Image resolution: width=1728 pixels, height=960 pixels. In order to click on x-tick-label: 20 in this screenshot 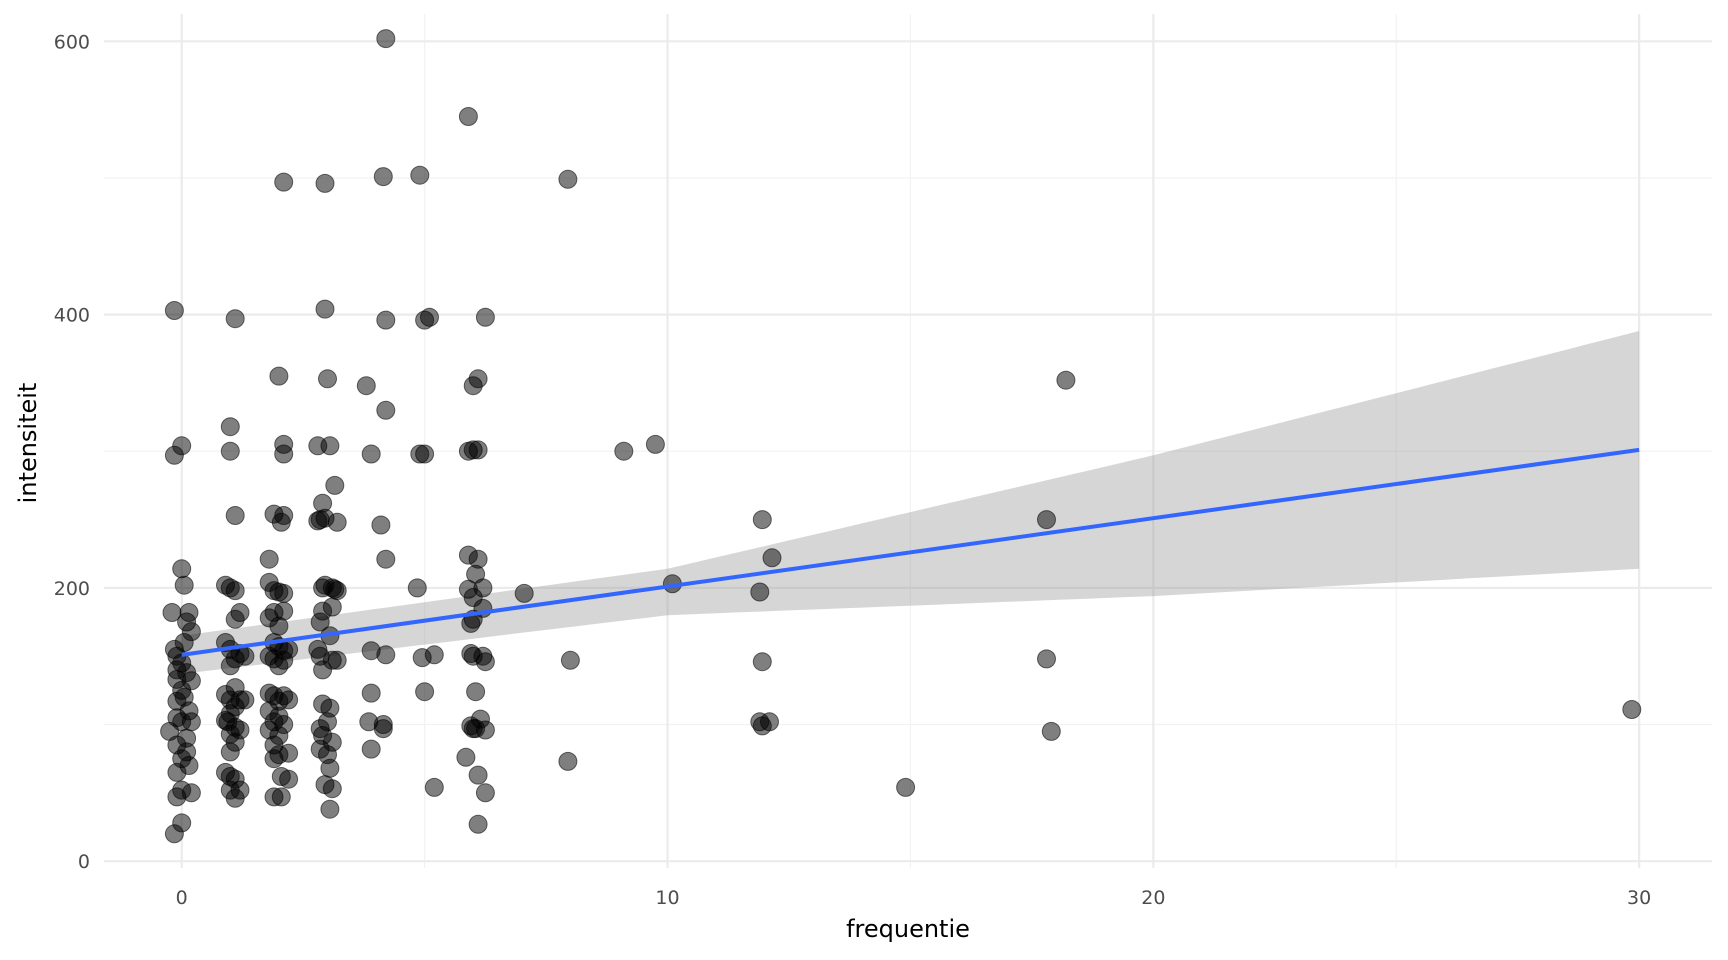, I will do `click(1153, 898)`.